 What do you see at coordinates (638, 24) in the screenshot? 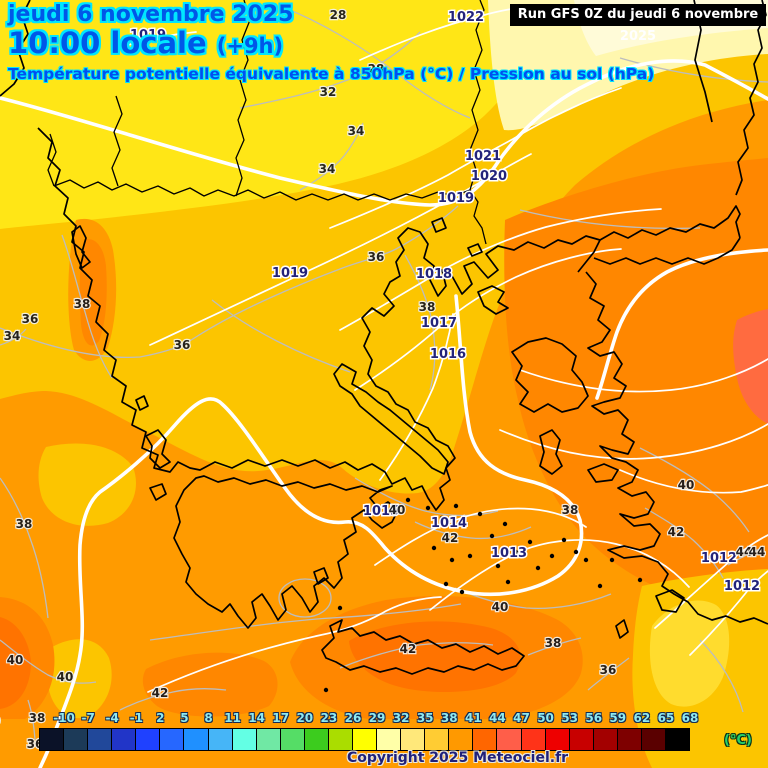
I see `run-info-badge: Run GFS 0Z du jeudi 6 novembre 2025` at bounding box center [638, 24].